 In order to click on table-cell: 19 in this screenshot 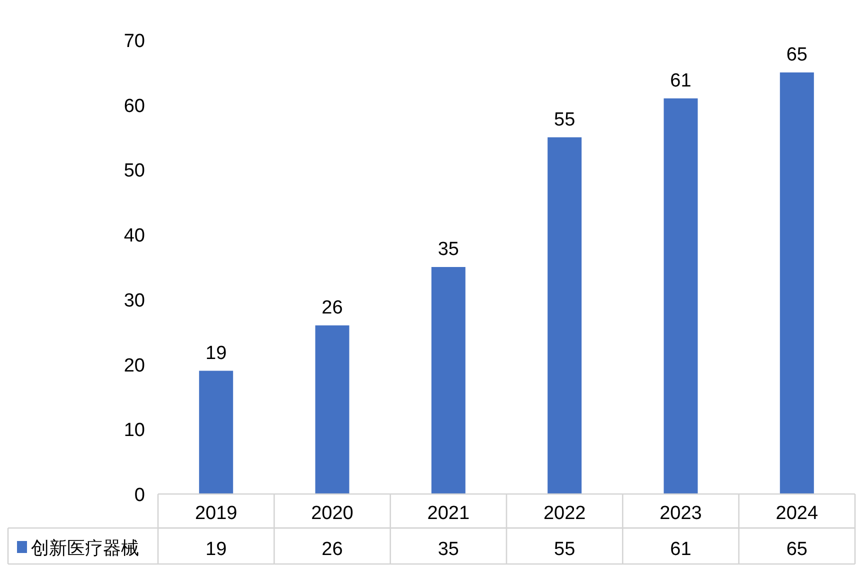, I will do `click(216, 549)`.